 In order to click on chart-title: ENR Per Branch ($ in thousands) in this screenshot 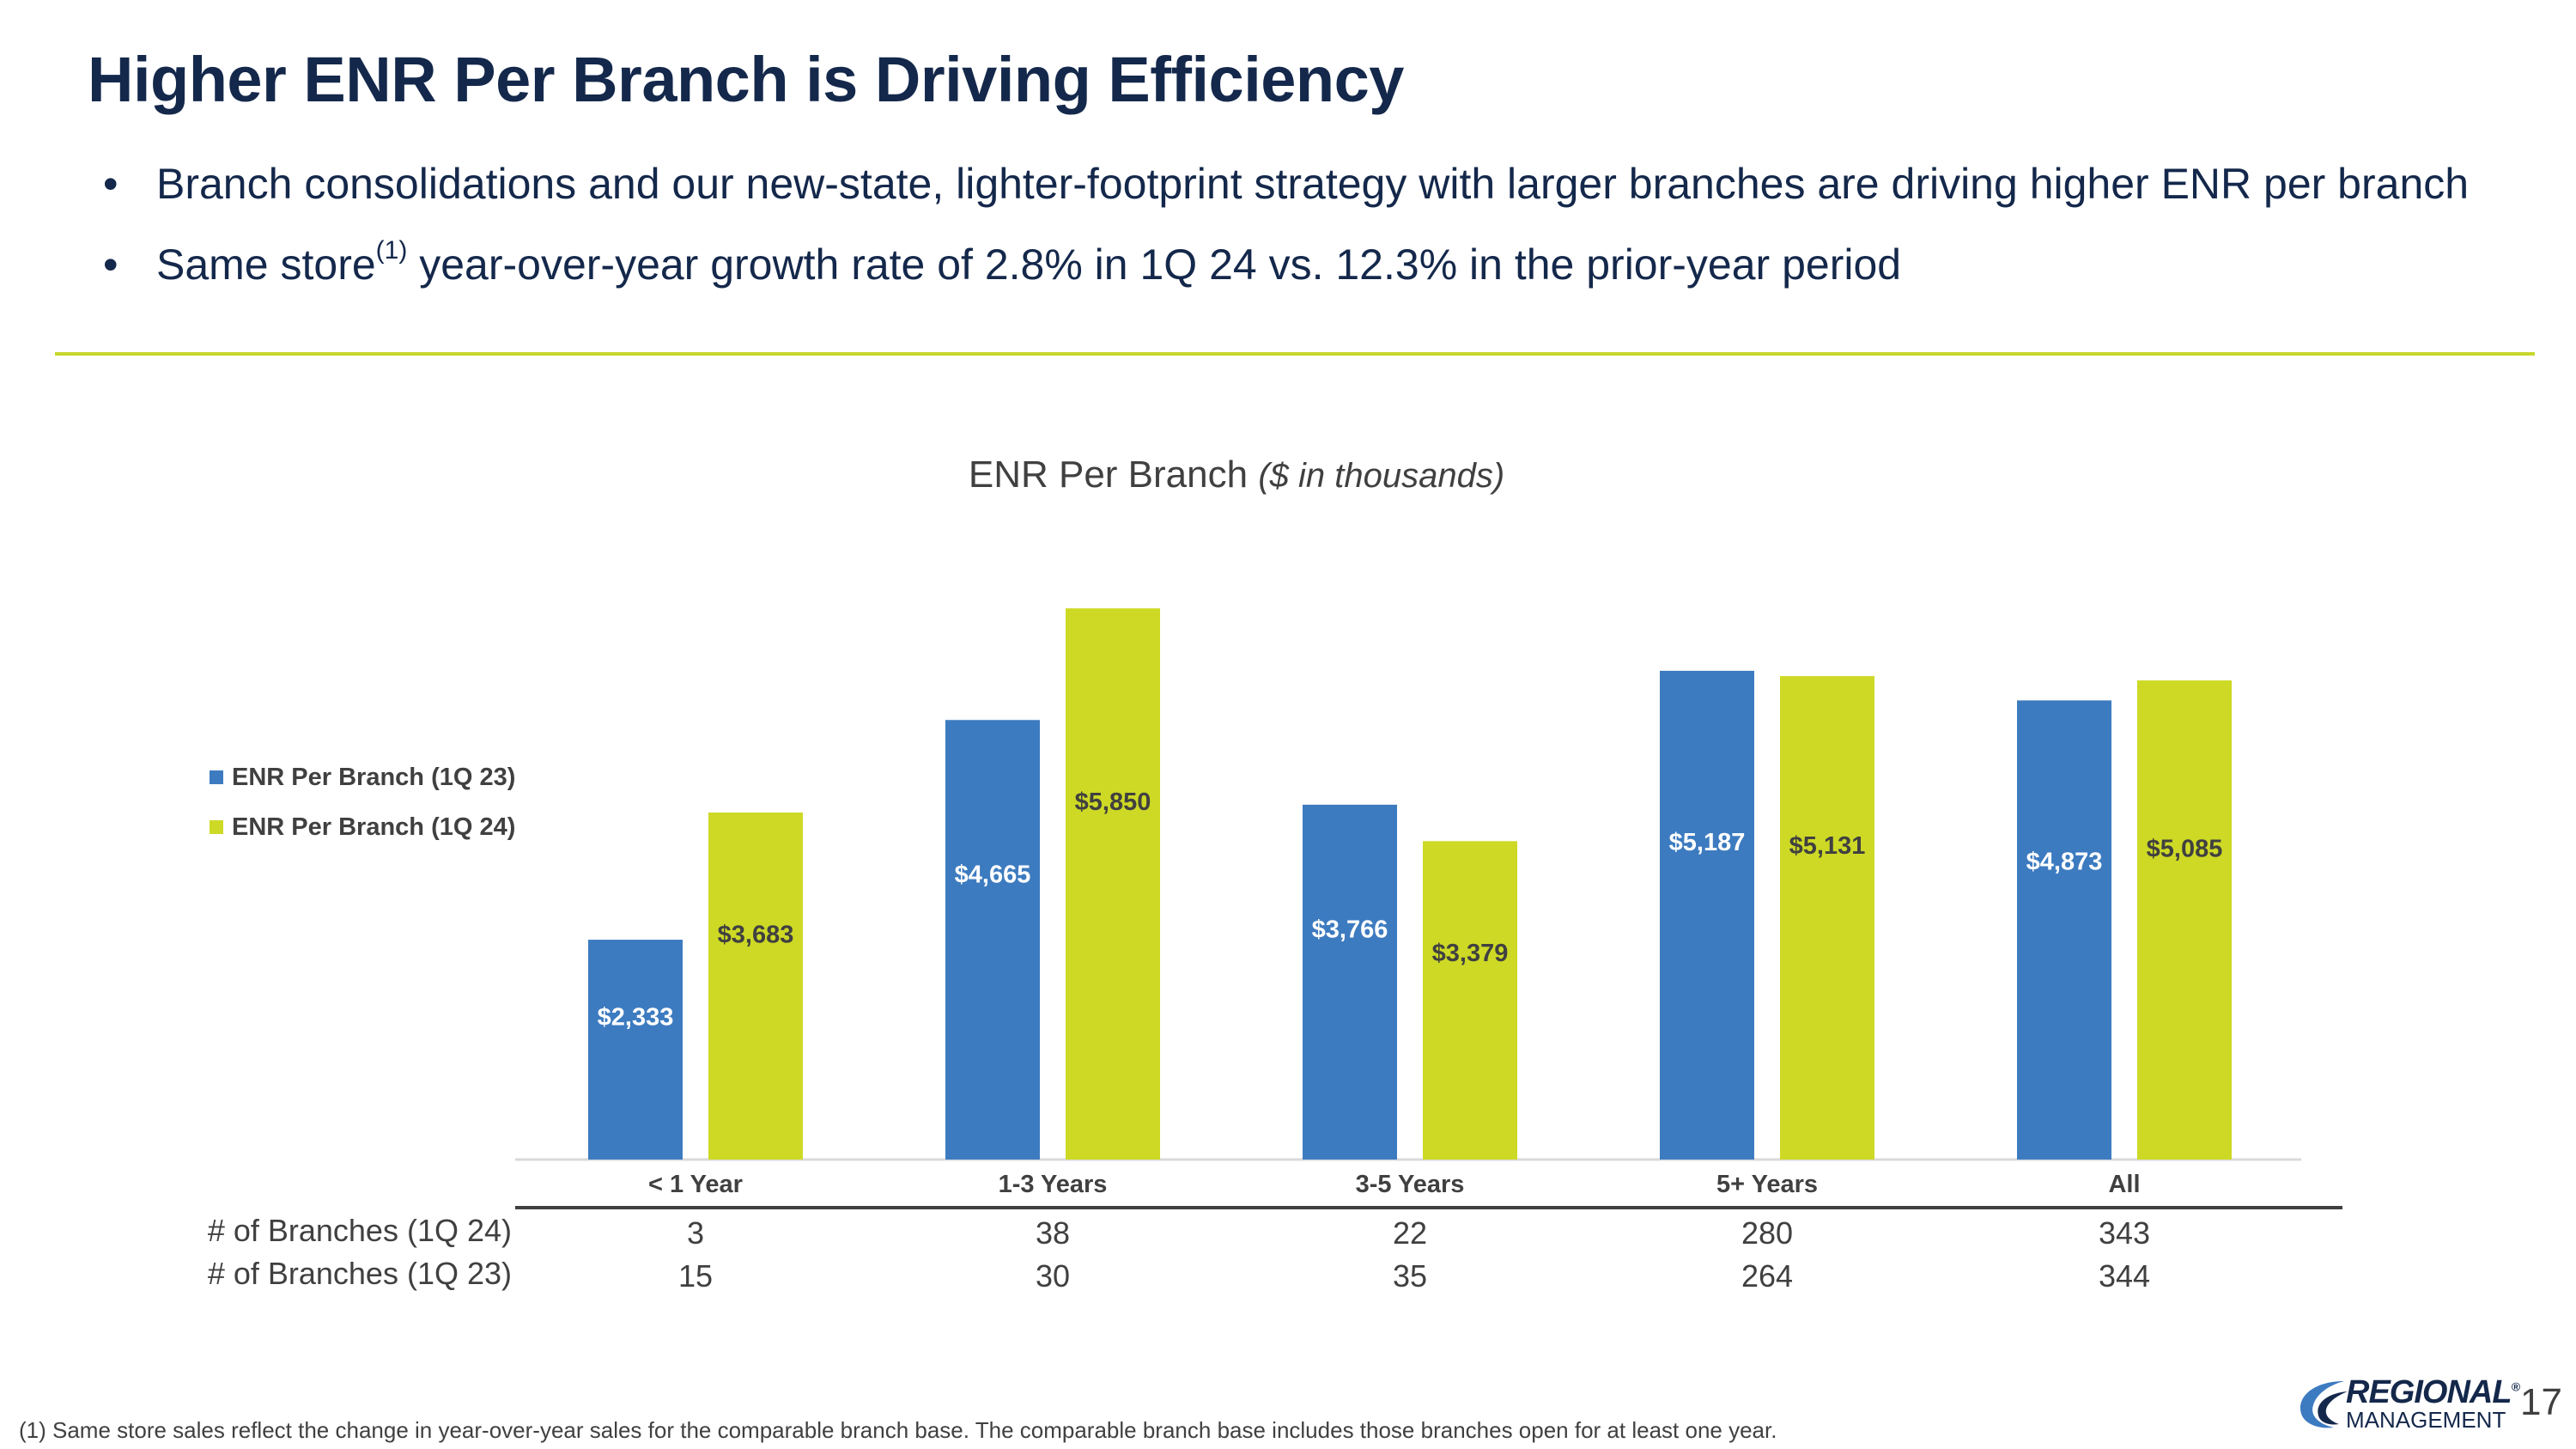, I will do `click(1236, 475)`.